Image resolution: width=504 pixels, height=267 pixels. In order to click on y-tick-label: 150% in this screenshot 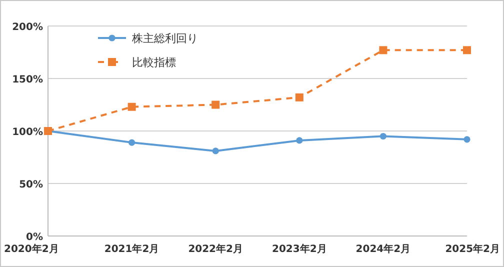, I will do `click(27, 80)`.